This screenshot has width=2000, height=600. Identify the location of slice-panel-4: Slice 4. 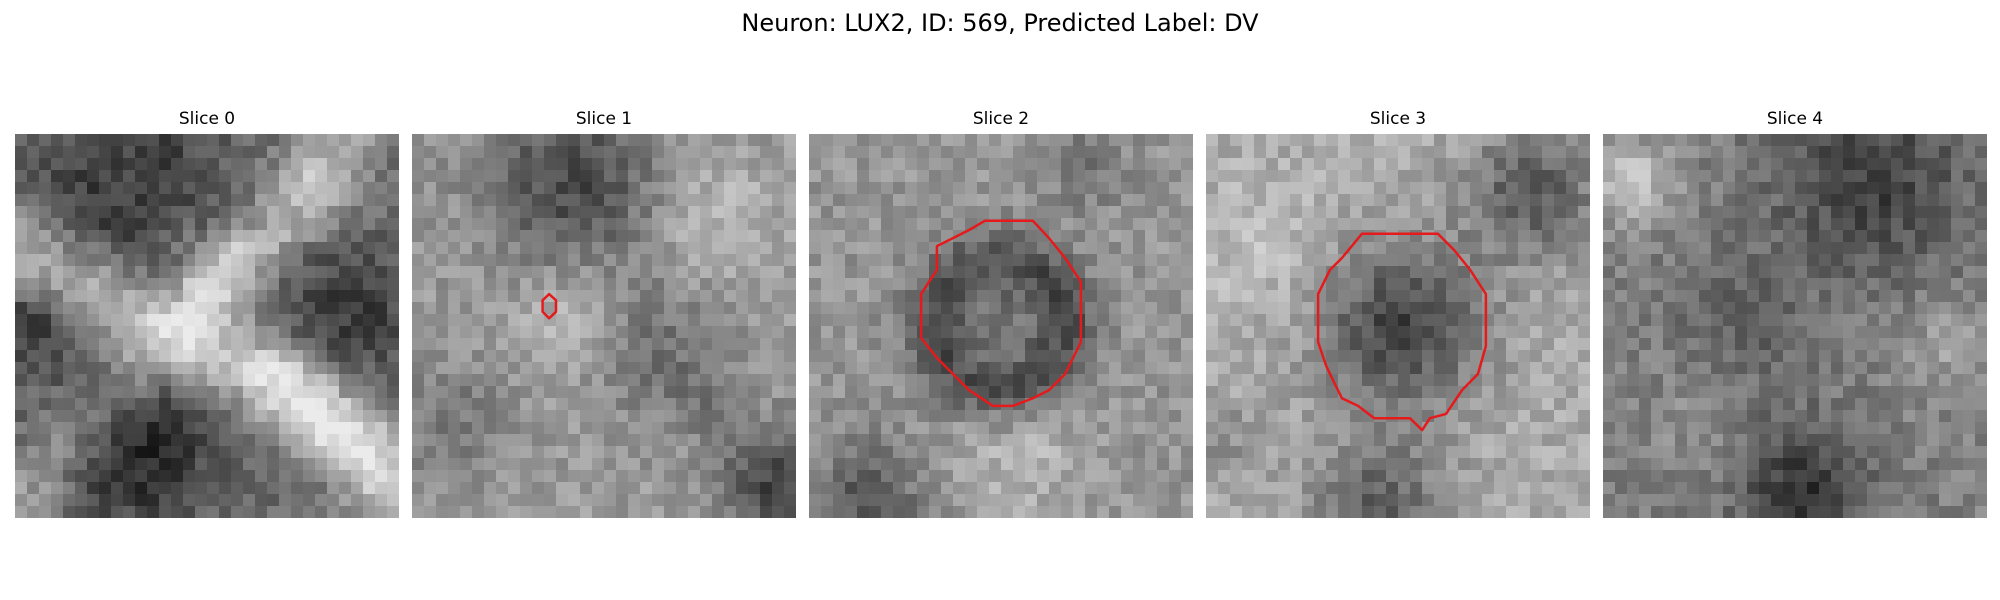
(1795, 119).